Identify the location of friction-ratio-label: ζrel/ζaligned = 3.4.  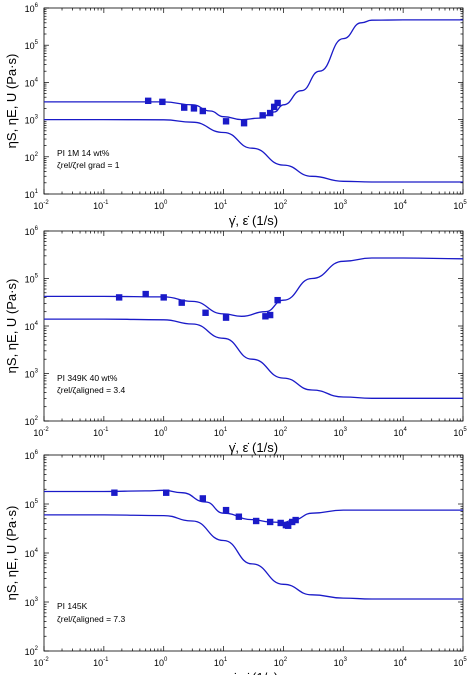
(91, 390).